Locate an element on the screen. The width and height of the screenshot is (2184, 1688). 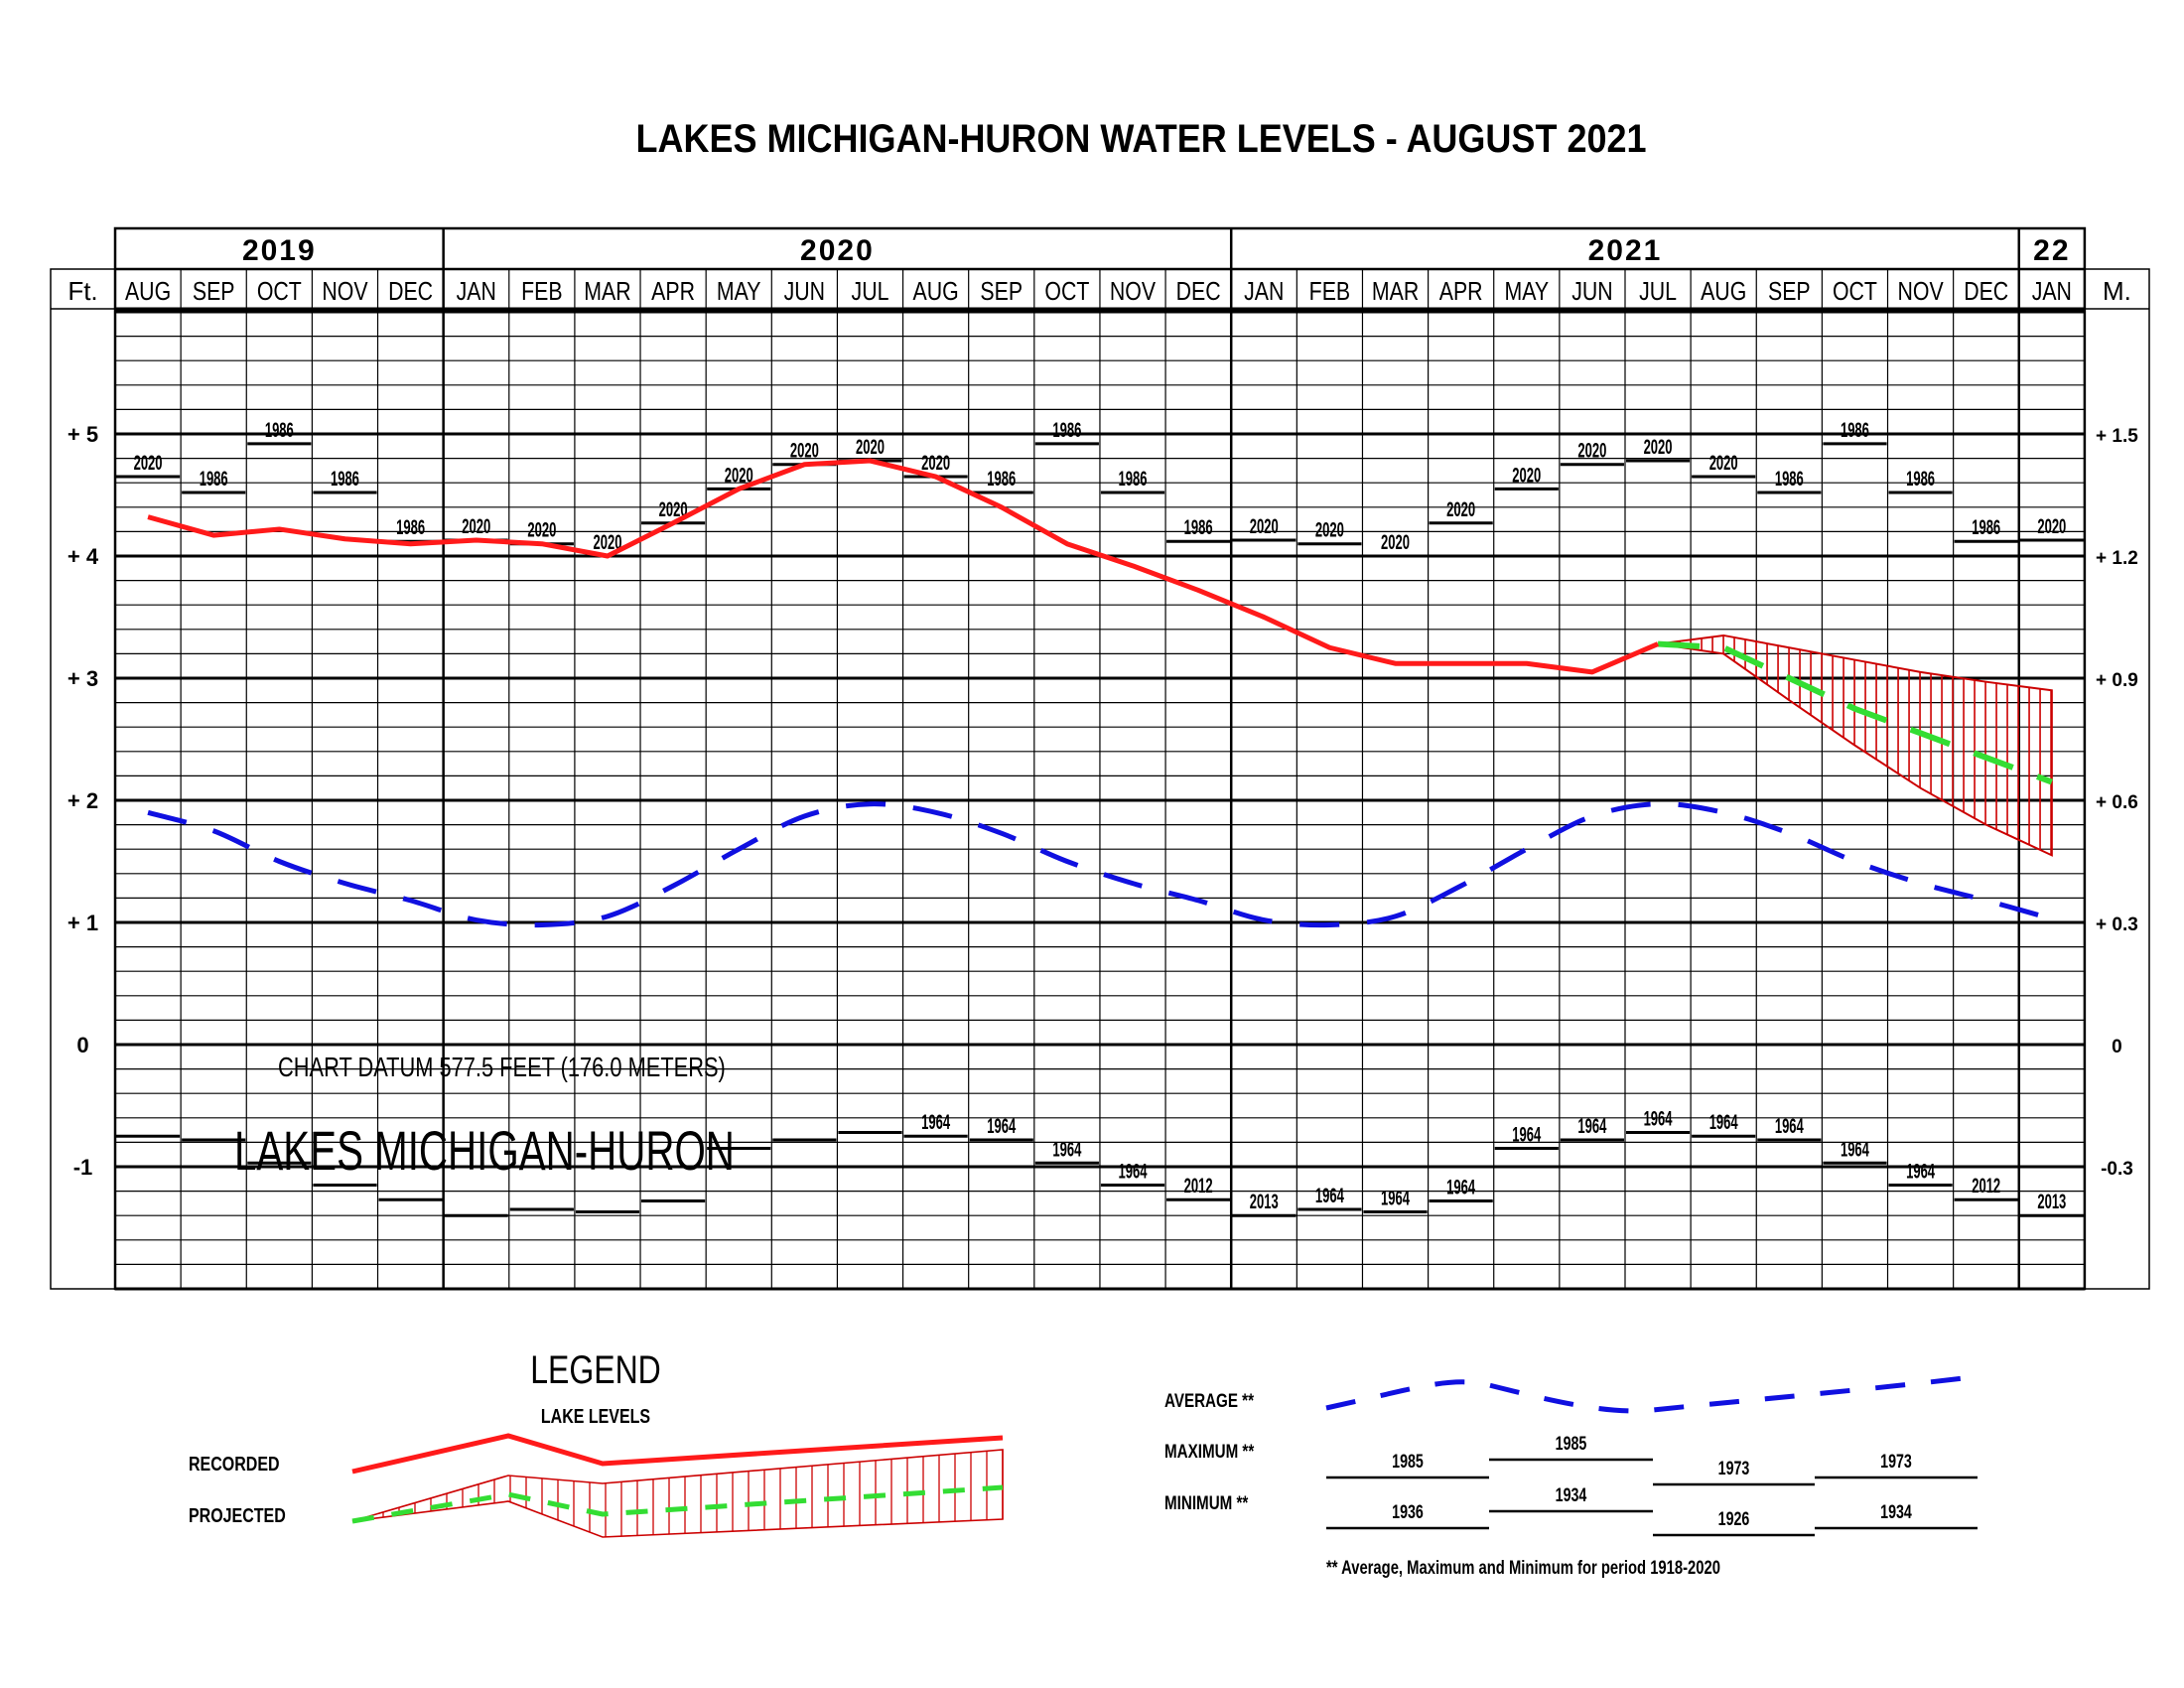
year-label: 2019 is located at coordinates (279, 250).